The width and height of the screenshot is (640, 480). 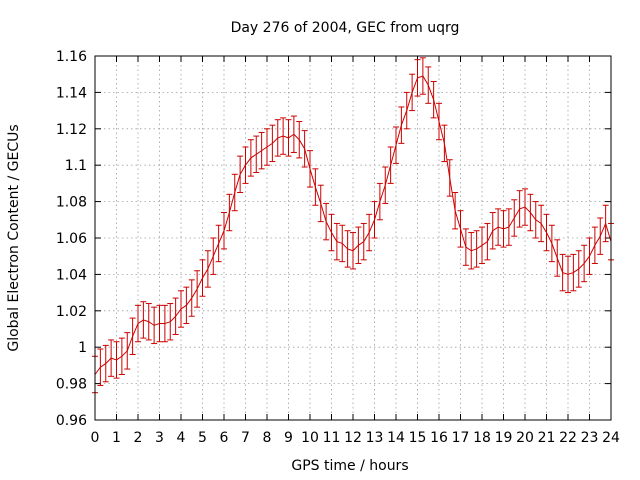 What do you see at coordinates (82, 348) in the screenshot?
I see `y-tick-label: 1` at bounding box center [82, 348].